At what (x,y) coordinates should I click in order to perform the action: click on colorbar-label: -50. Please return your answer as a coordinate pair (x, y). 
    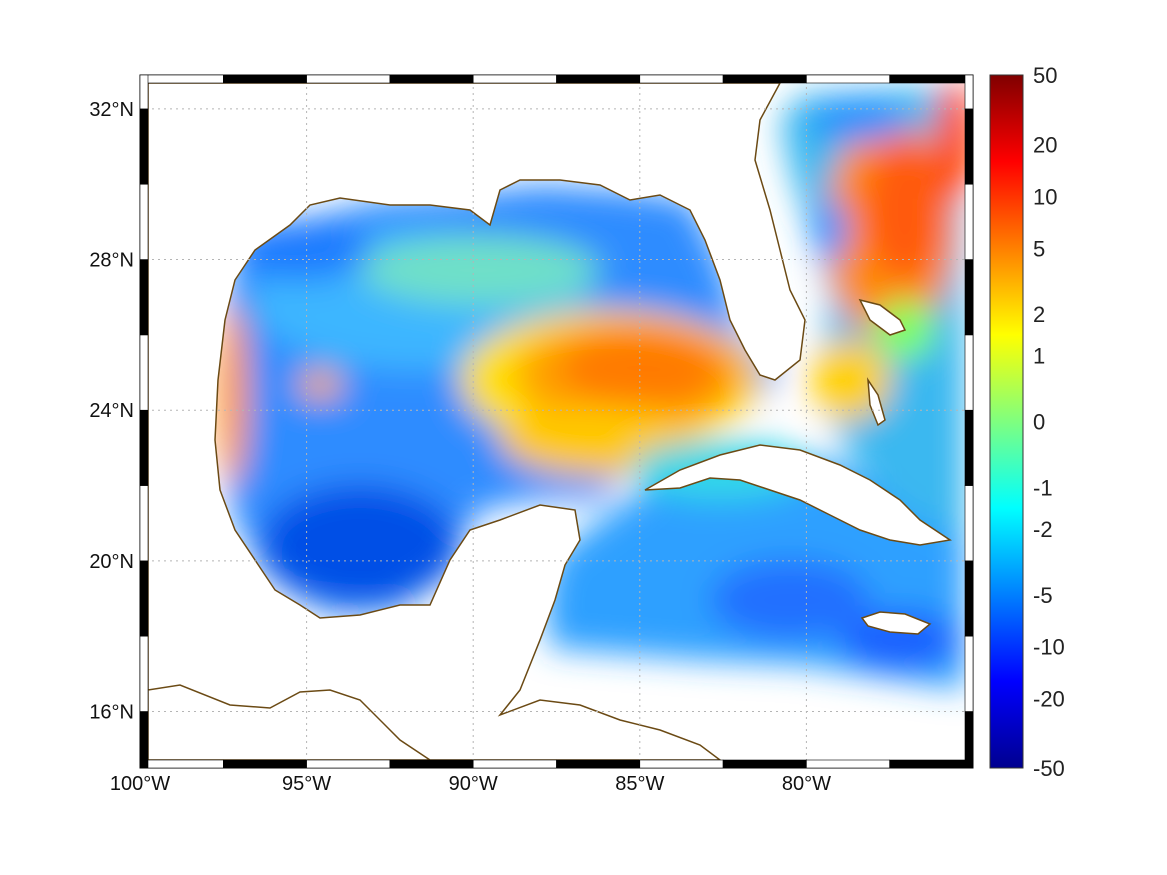
    Looking at the image, I should click on (1049, 768).